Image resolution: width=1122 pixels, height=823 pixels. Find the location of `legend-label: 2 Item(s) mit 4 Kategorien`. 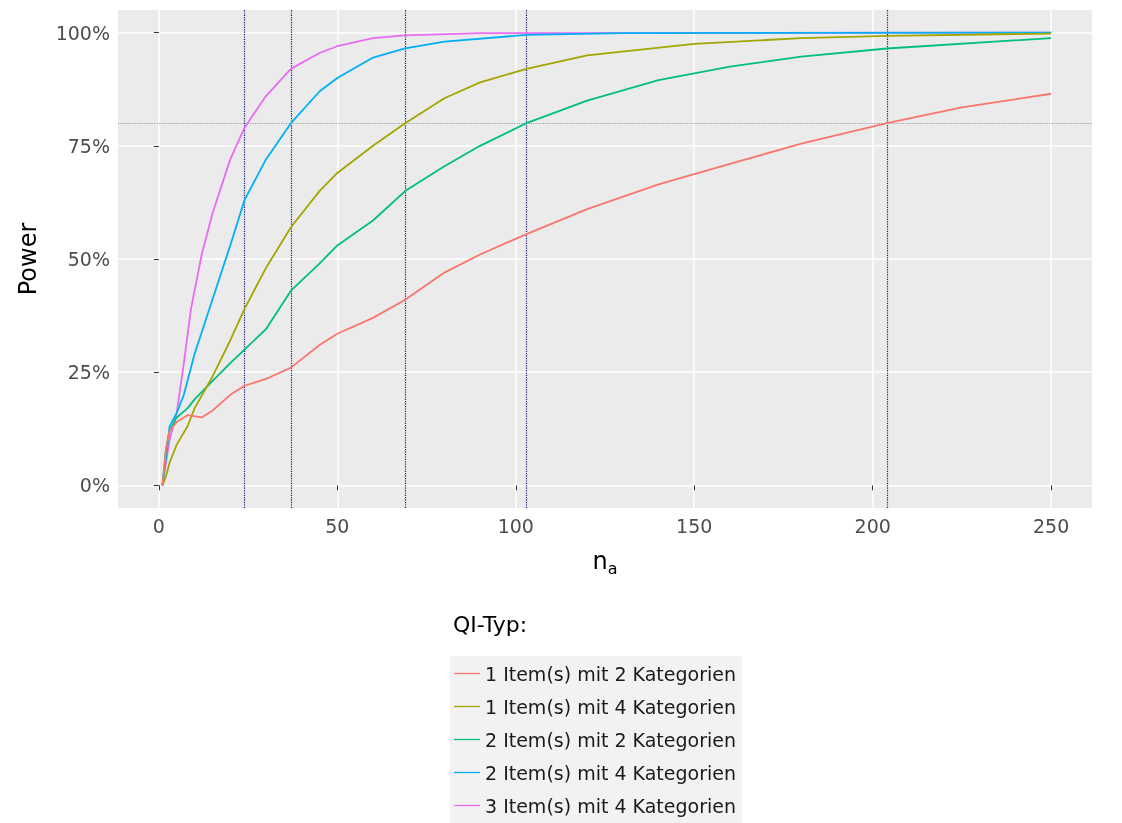

legend-label: 2 Item(s) mit 4 Kategorien is located at coordinates (610, 772).